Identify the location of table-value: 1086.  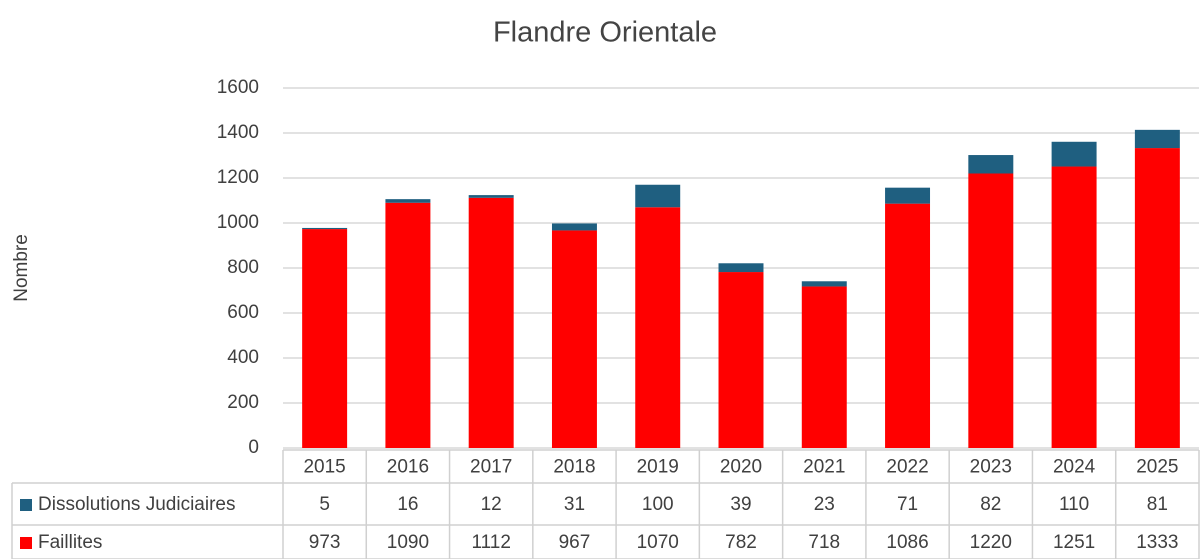
(907, 542).